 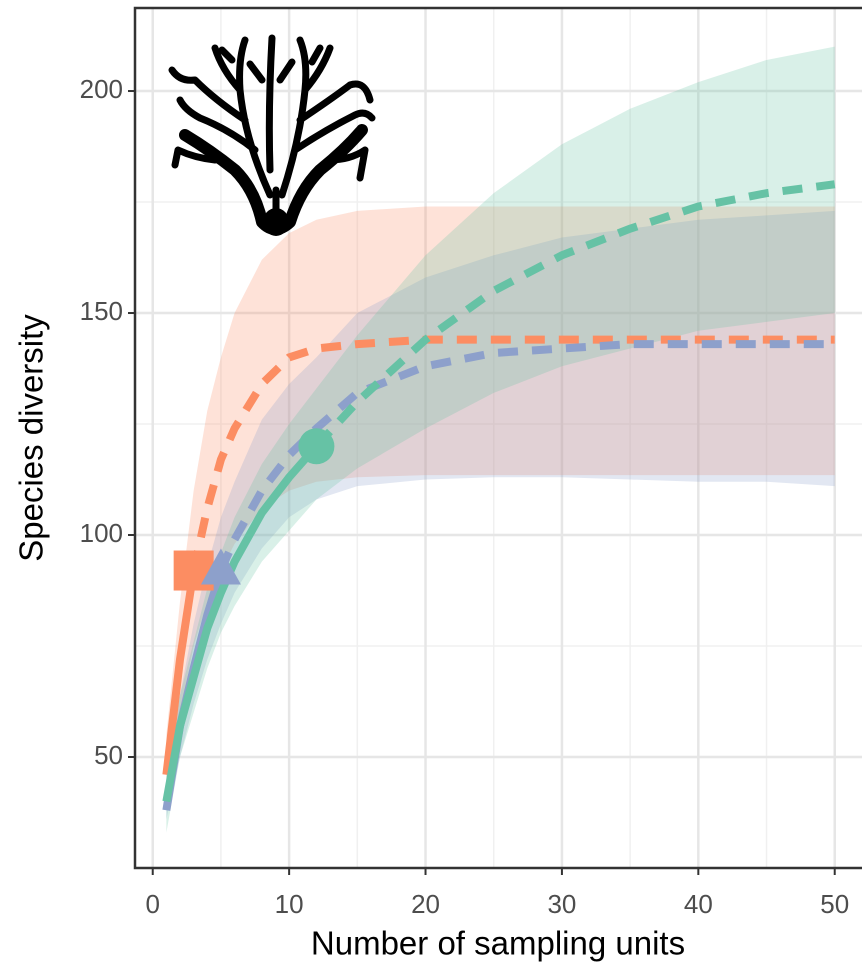 What do you see at coordinates (108, 755) in the screenshot?
I see `y-tick-label: 50` at bounding box center [108, 755].